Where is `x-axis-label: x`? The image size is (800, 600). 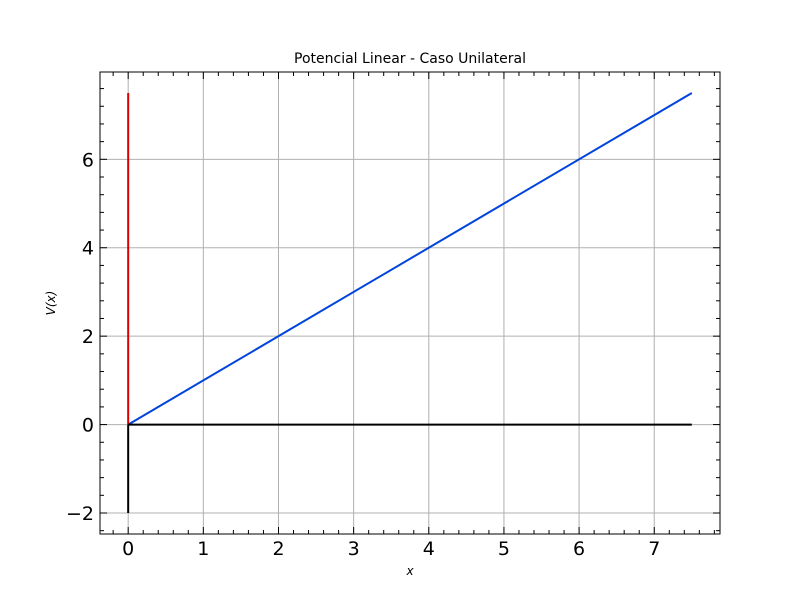
x-axis-label: x is located at coordinates (409, 571).